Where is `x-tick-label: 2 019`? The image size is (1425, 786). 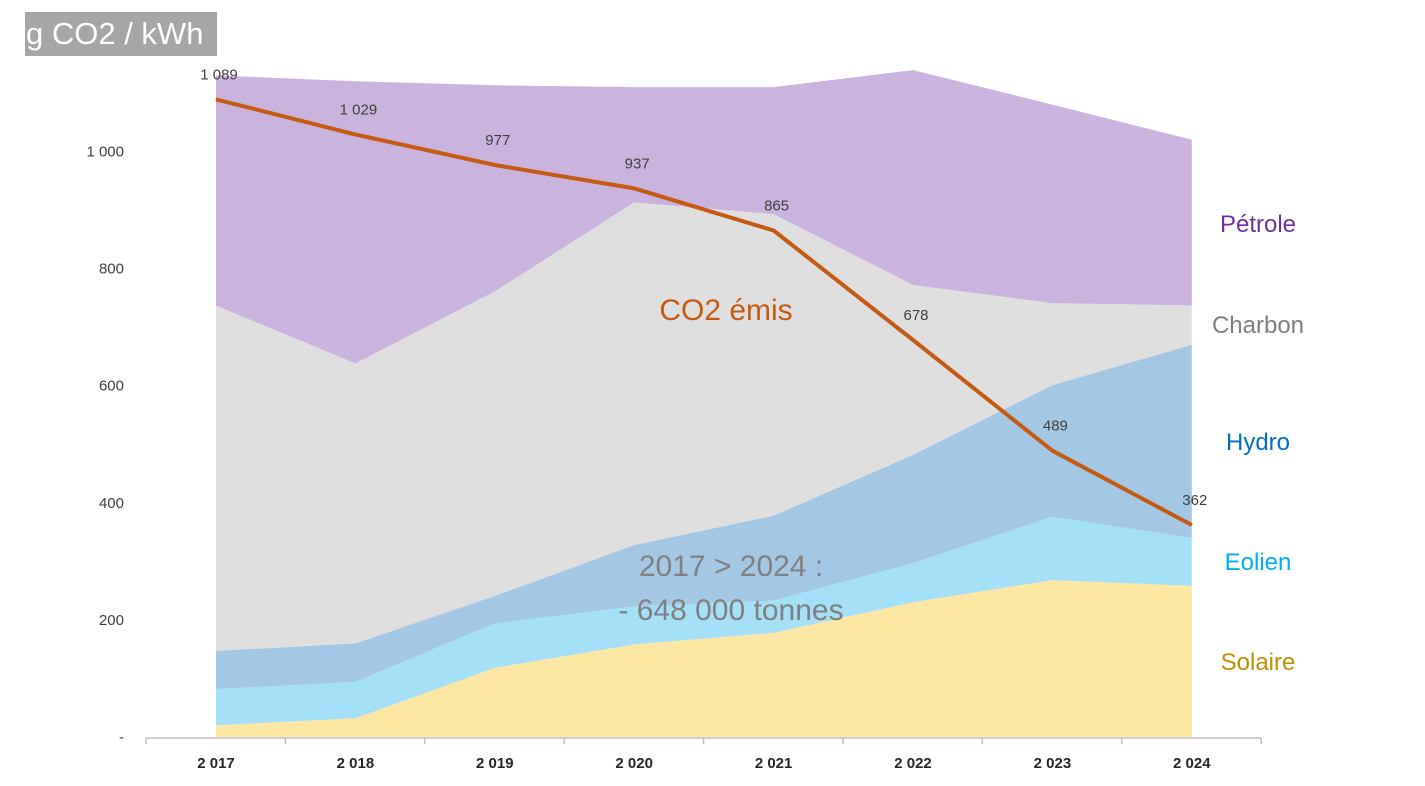
x-tick-label: 2 019 is located at coordinates (495, 763).